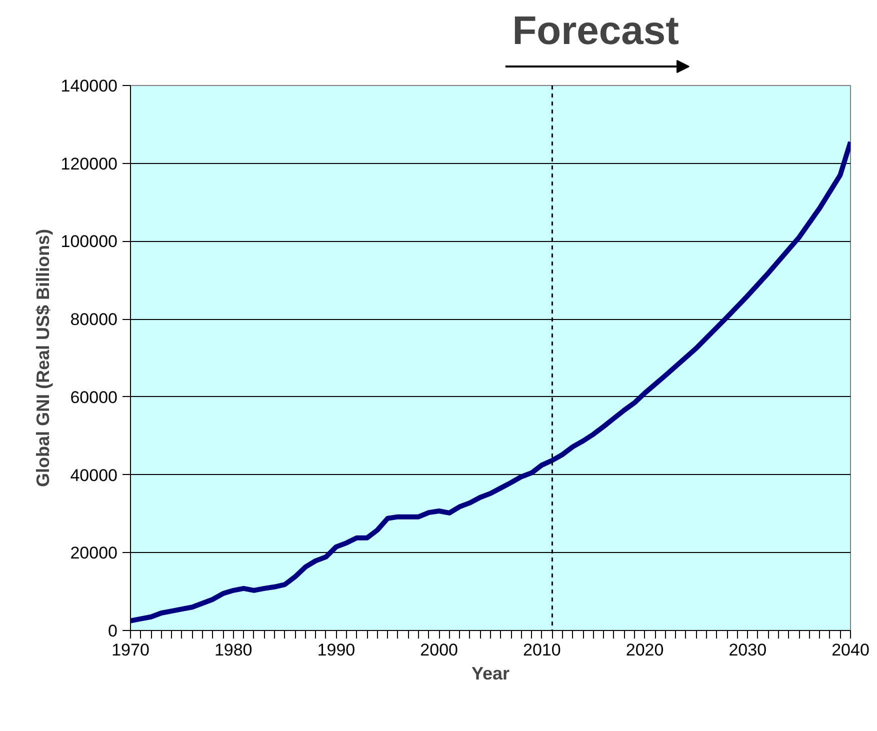 This screenshot has width=877, height=731. What do you see at coordinates (131, 650) in the screenshot?
I see `x-tick-label: 1970` at bounding box center [131, 650].